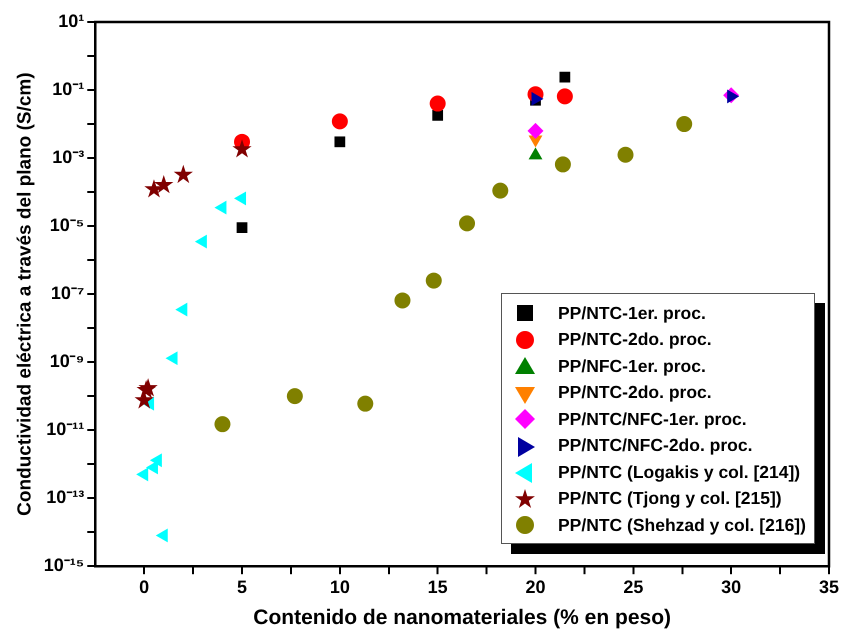 This screenshot has width=847, height=641. What do you see at coordinates (68, 157) in the screenshot?
I see `y-tick-label: 10⁻³` at bounding box center [68, 157].